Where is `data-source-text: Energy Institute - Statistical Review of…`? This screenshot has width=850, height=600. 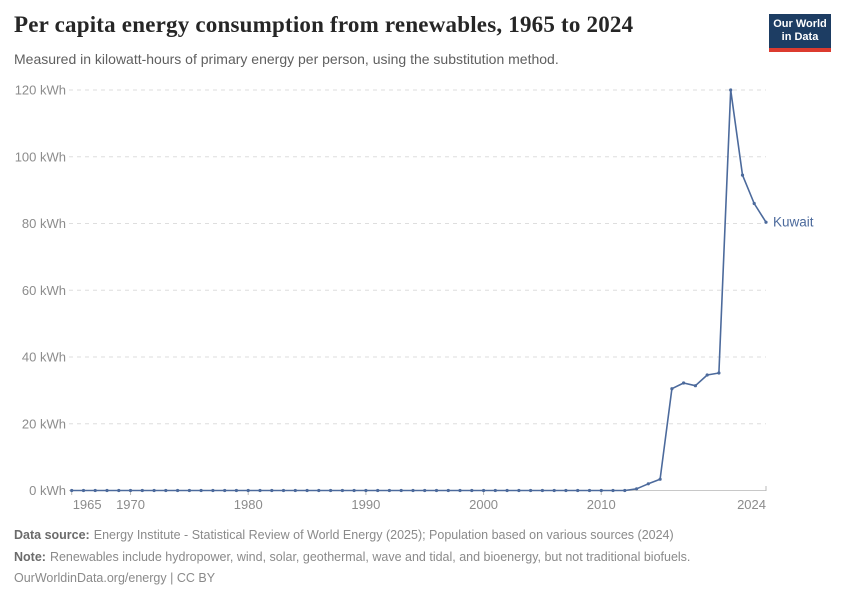
data-source-text: Energy Institute - Statistical Review of… is located at coordinates (383, 535).